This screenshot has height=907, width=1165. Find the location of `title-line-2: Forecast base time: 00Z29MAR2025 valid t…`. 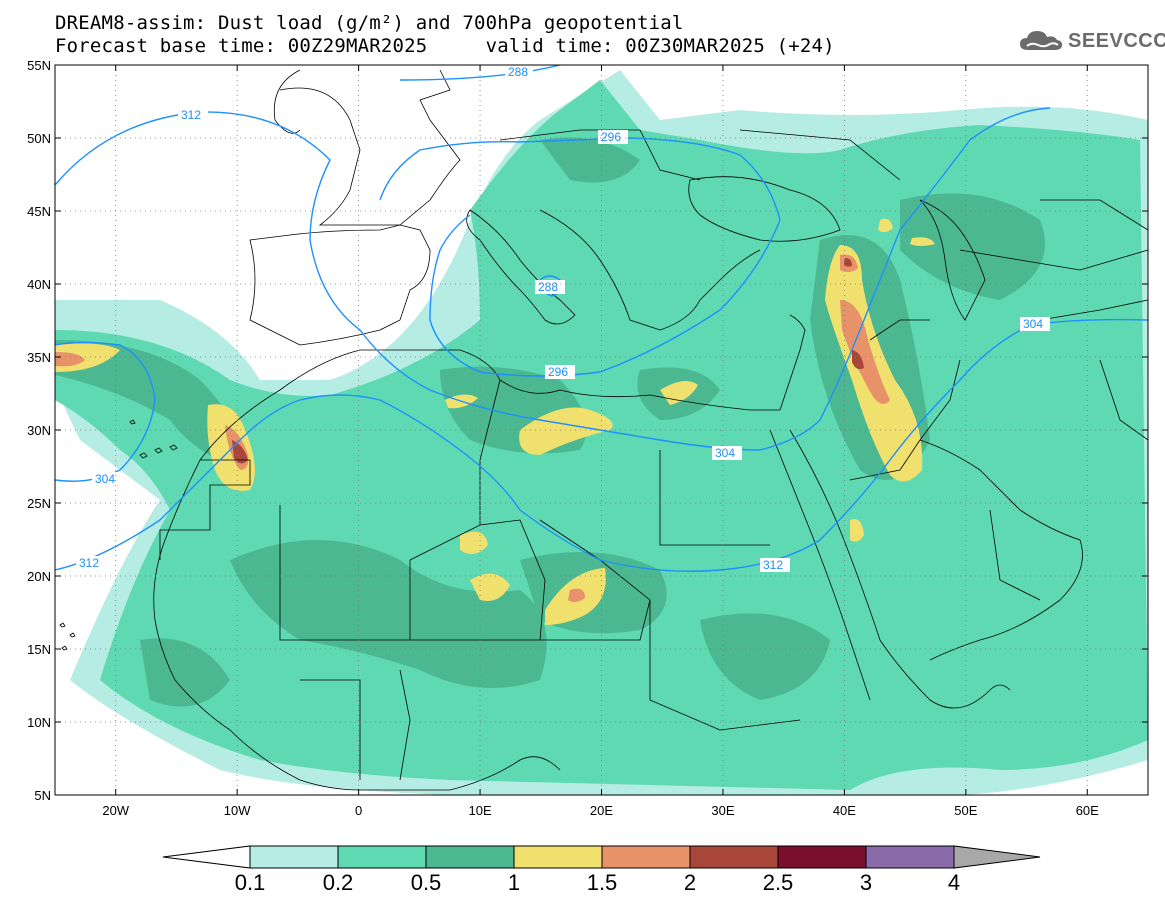

title-line-2: Forecast base time: 00Z29MAR2025 valid t… is located at coordinates (445, 46).